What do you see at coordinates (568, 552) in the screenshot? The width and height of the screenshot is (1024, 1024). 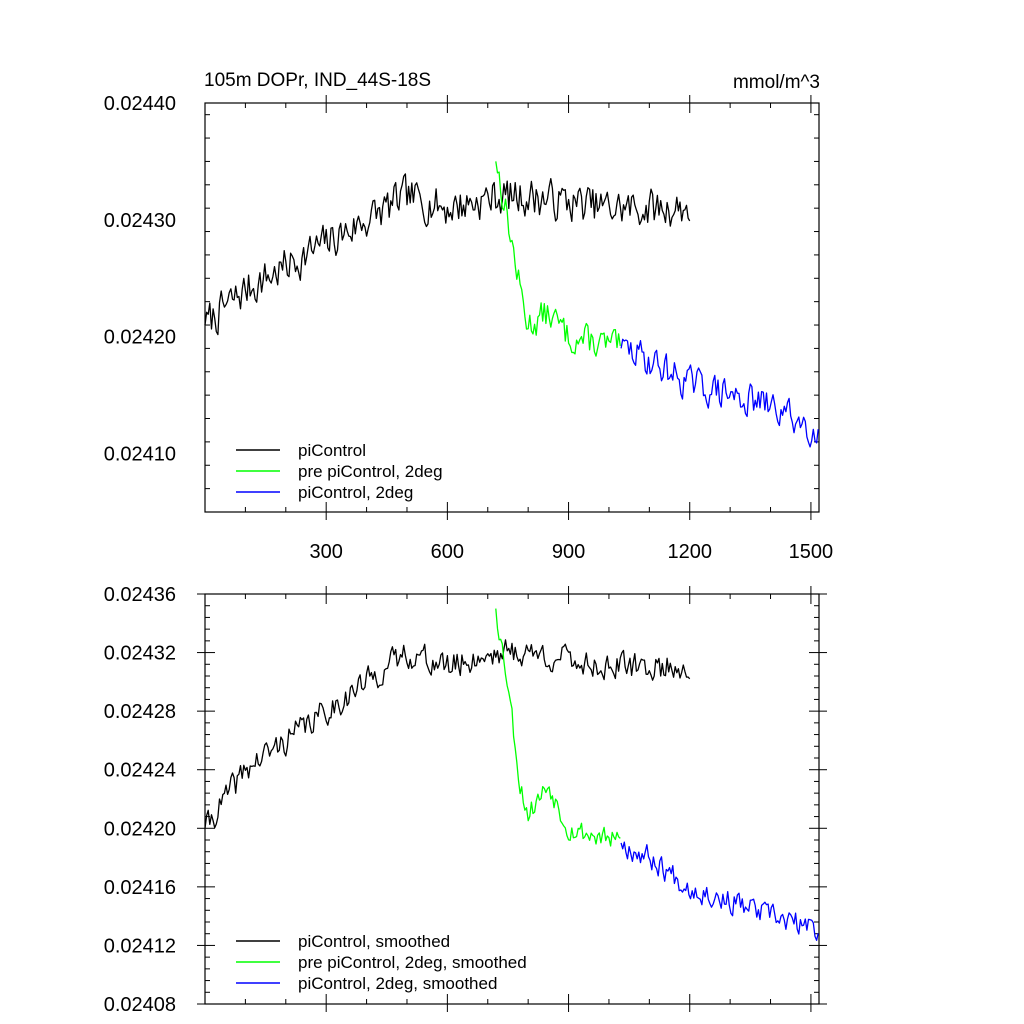 I see `x-tick-label: 900` at bounding box center [568, 552].